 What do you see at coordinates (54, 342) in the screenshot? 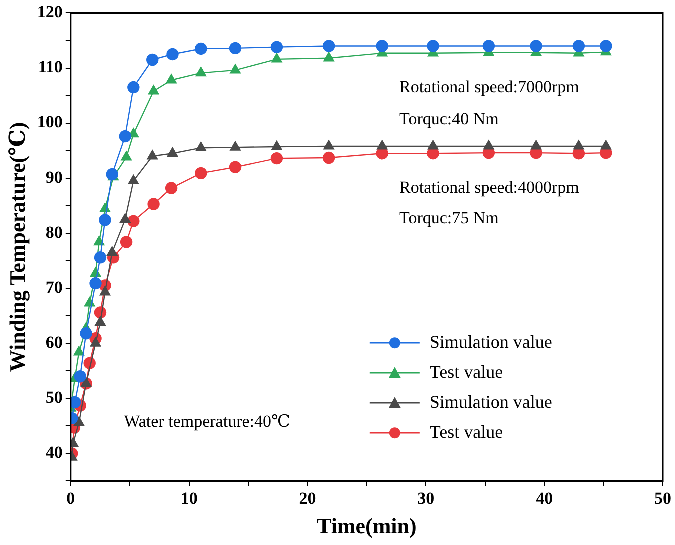
I see `y-tick-label: 60` at bounding box center [54, 342].